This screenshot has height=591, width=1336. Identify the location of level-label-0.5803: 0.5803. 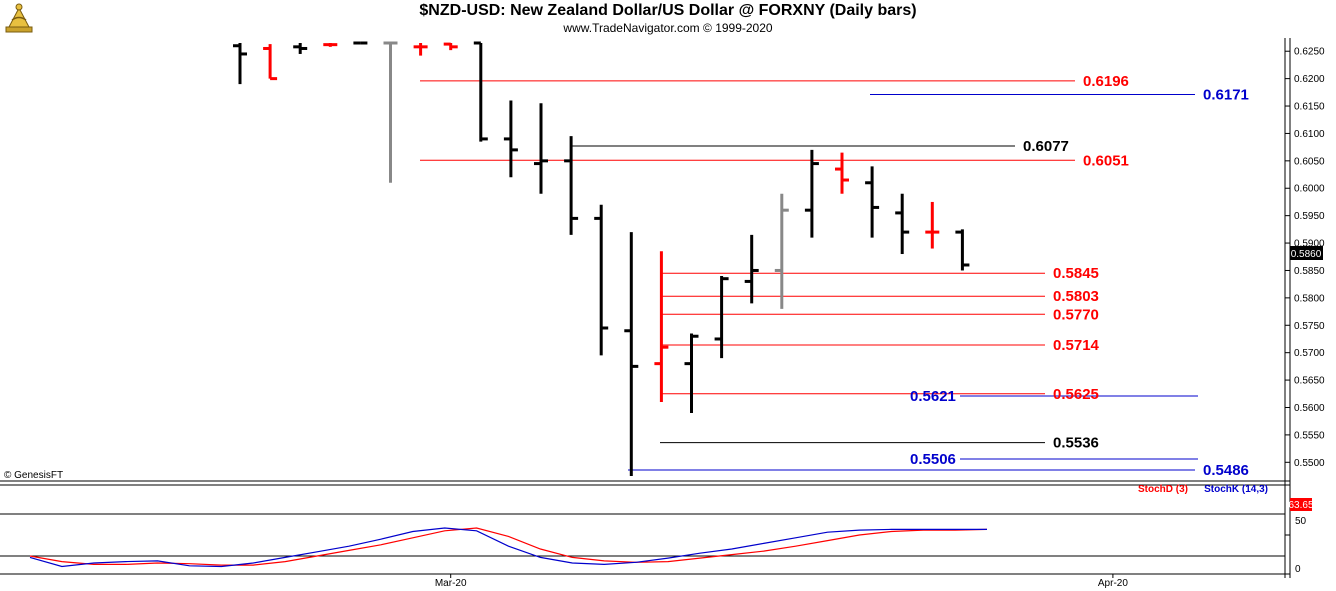
(1076, 296).